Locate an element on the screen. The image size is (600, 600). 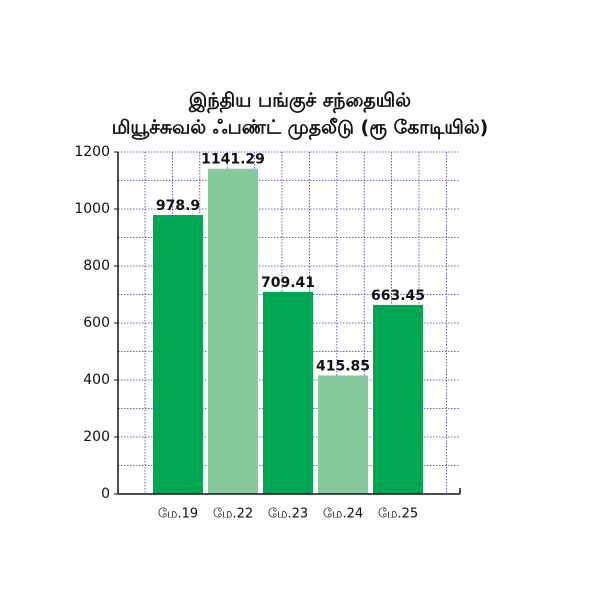
y-tick-label: 800 is located at coordinates (96, 266).